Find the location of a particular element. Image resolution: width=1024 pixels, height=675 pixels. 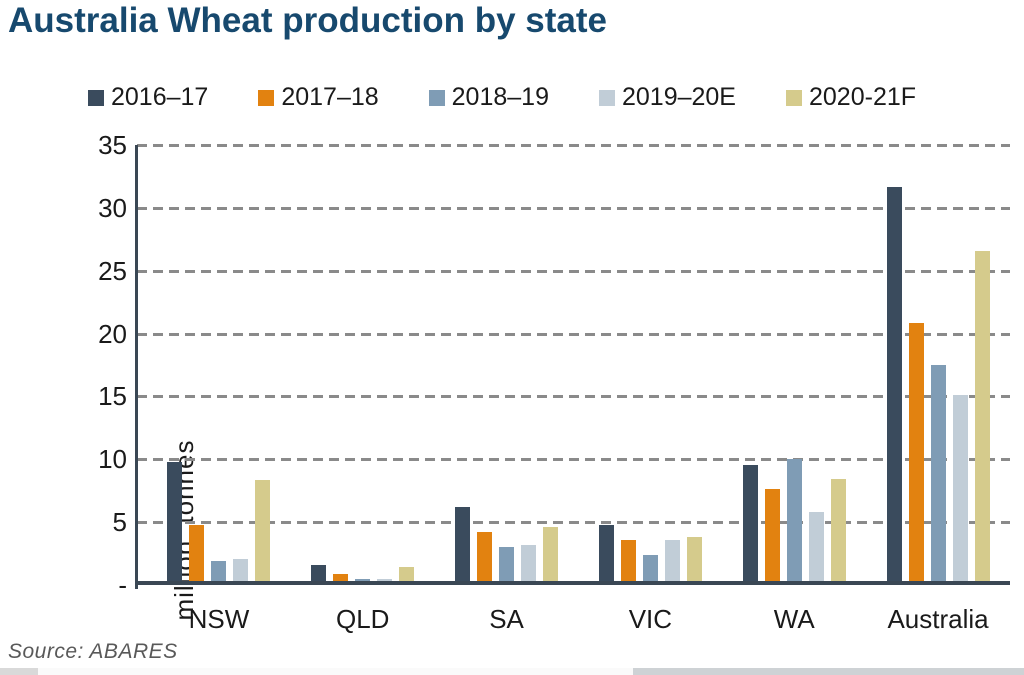

x-axis-label-NSW: NSW is located at coordinates (219, 619).